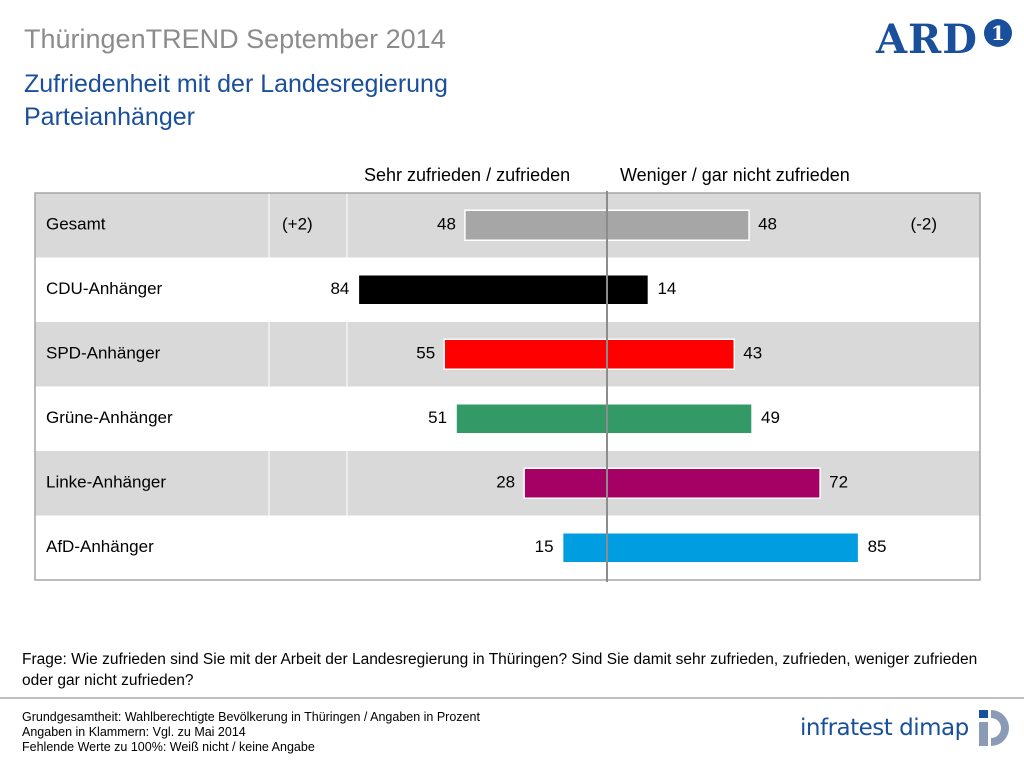 The image size is (1024, 768). What do you see at coordinates (425, 353) in the screenshot?
I see `value-label-satisfied: 55` at bounding box center [425, 353].